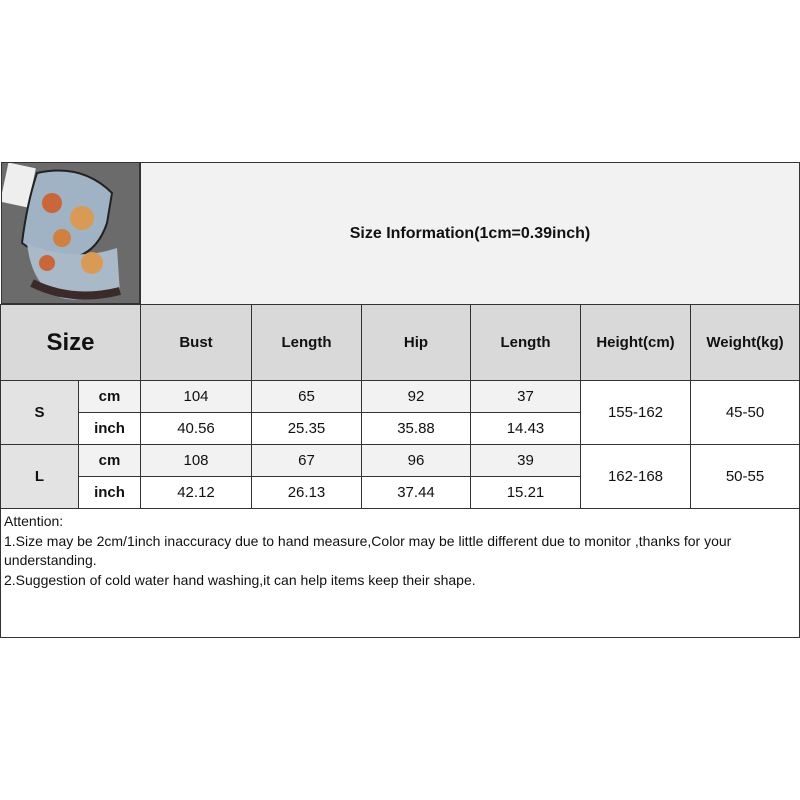 The height and width of the screenshot is (800, 800). I want to click on size-chart-title: Size Information(1cm=0.39inch), so click(470, 233).